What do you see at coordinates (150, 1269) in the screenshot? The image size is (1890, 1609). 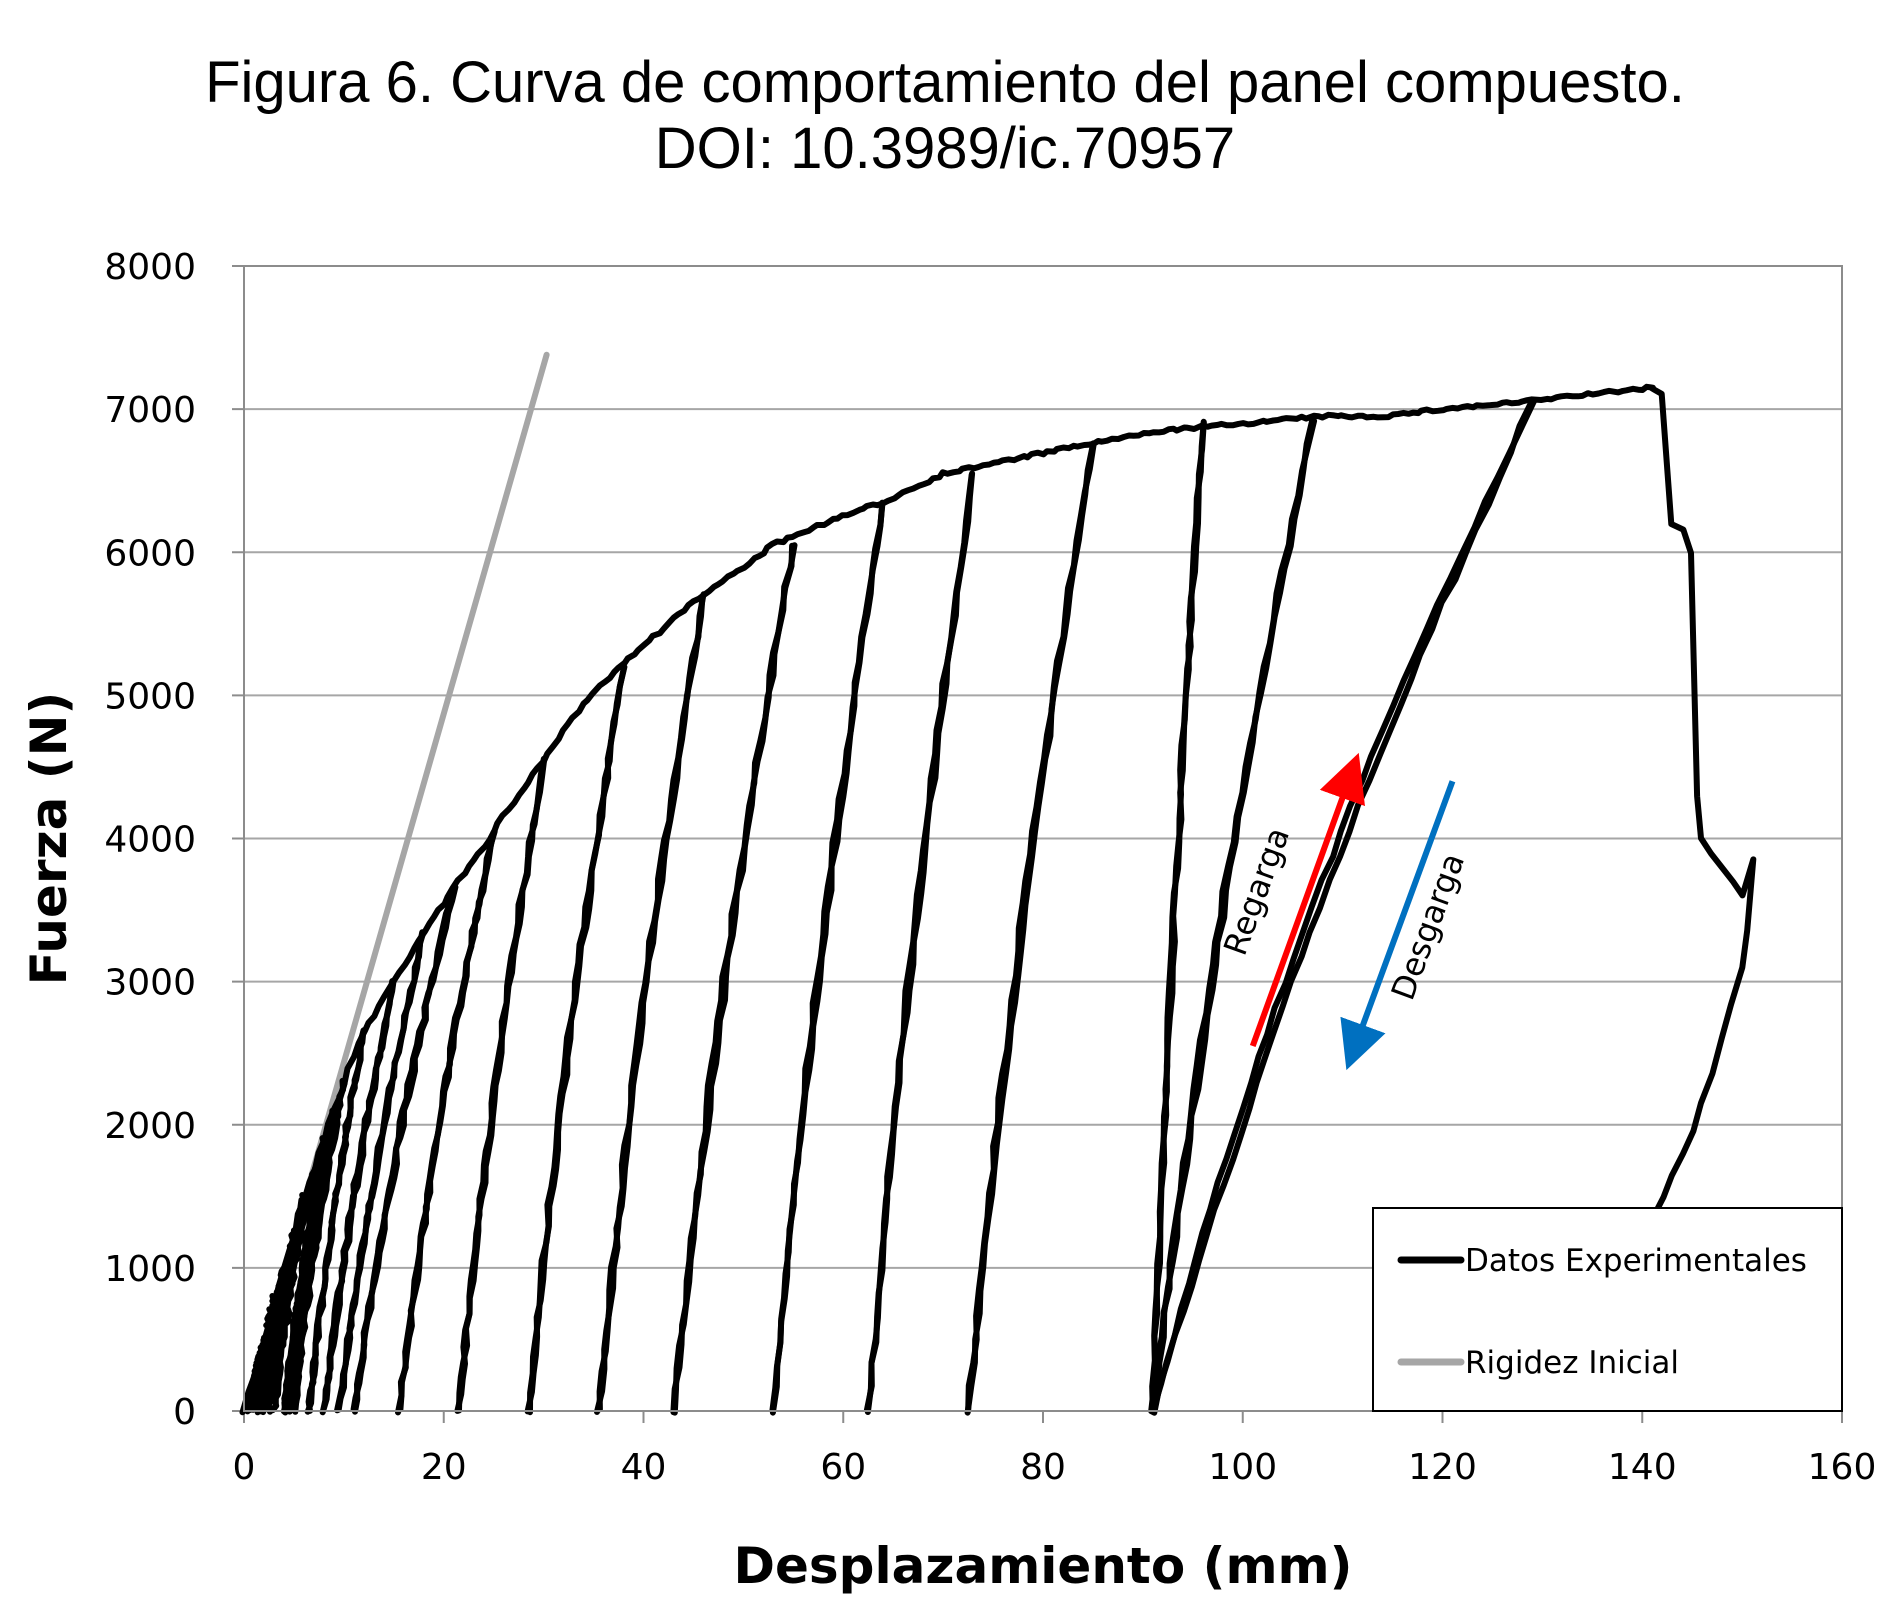 I see `y-tick-label: 1000` at bounding box center [150, 1269].